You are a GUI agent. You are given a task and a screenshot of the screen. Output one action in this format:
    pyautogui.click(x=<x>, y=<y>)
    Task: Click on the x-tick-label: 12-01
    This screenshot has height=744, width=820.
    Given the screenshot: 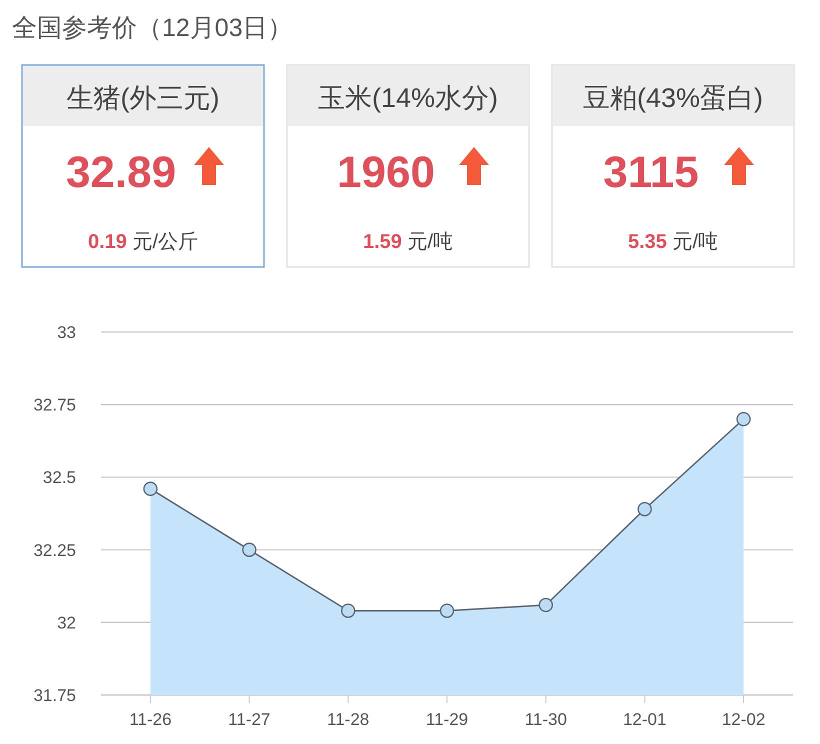 What is the action you would take?
    pyautogui.click(x=644, y=719)
    